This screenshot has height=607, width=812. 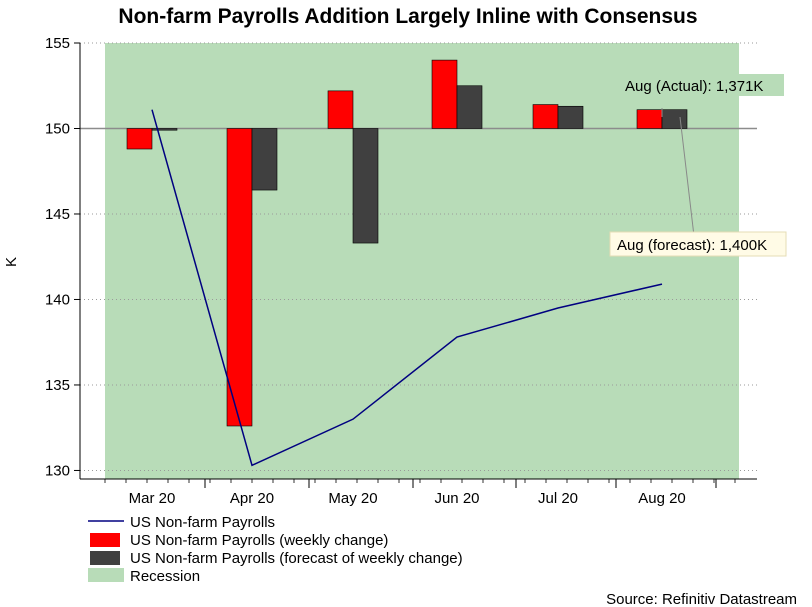 I want to click on legend-label-recession: Recession, so click(x=165, y=576).